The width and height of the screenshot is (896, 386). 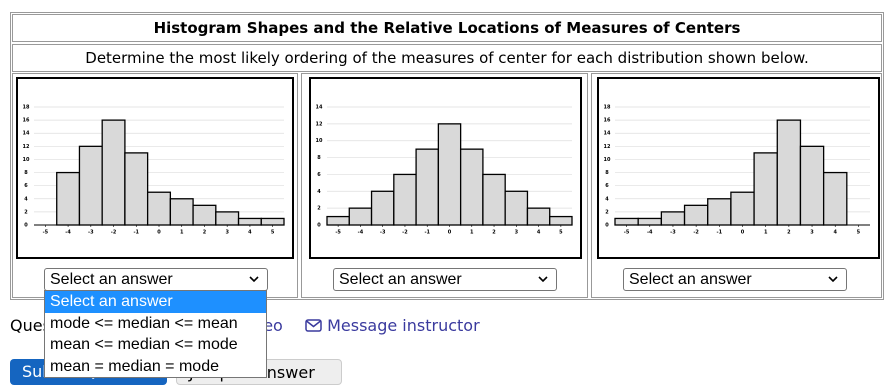 I want to click on dropdown-option: mean <= median <= mode, so click(x=144, y=344).